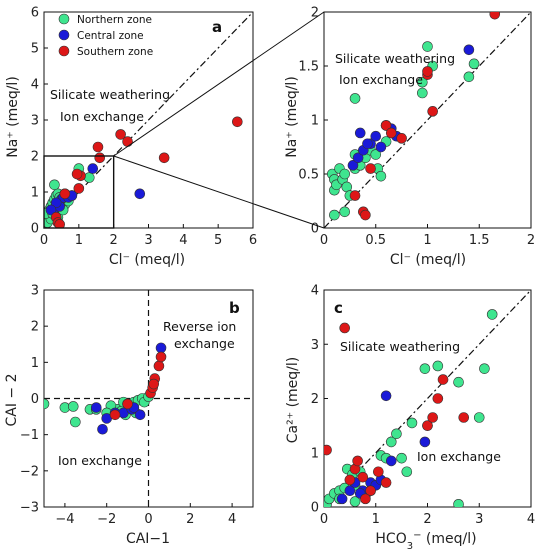  What do you see at coordinates (413, 116) in the screenshot?
I see `panel-inset-points` at bounding box center [413, 116].